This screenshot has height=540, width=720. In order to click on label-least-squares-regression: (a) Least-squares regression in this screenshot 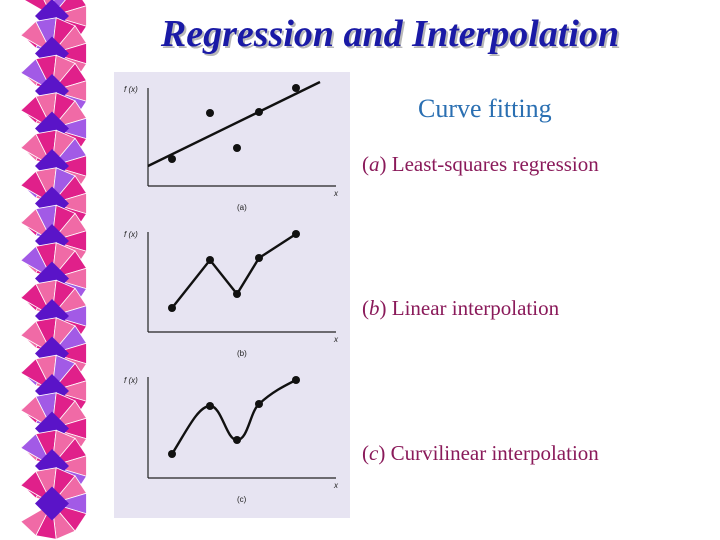, I will do `click(480, 164)`.